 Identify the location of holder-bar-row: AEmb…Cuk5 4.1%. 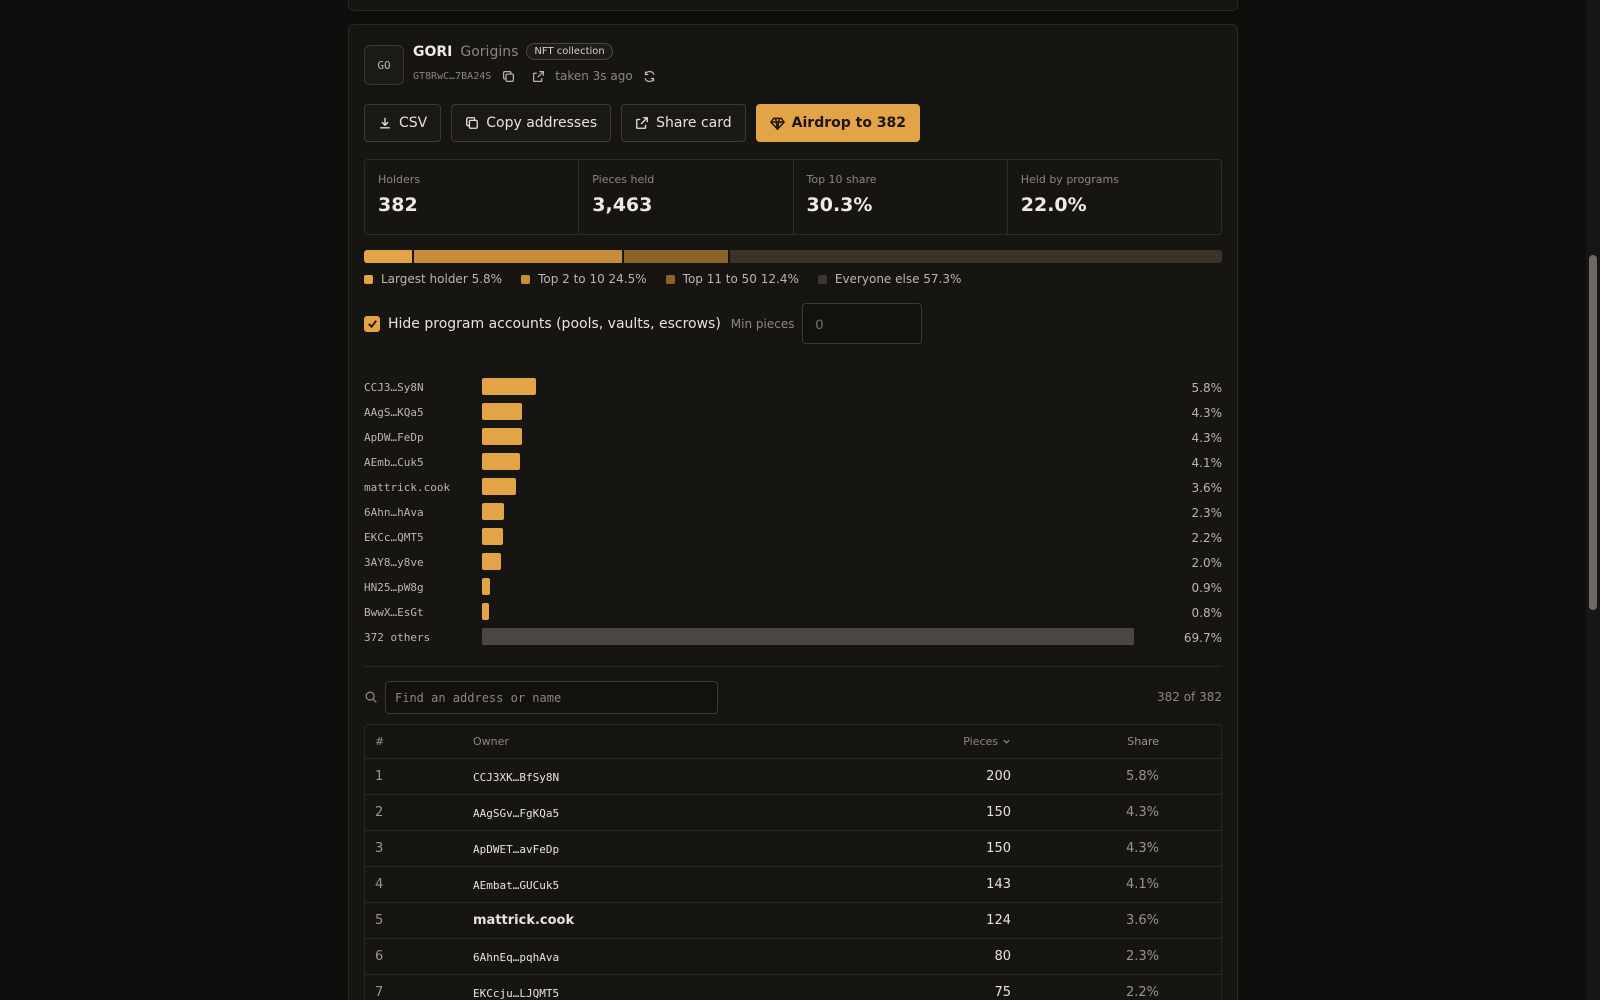
(793, 464).